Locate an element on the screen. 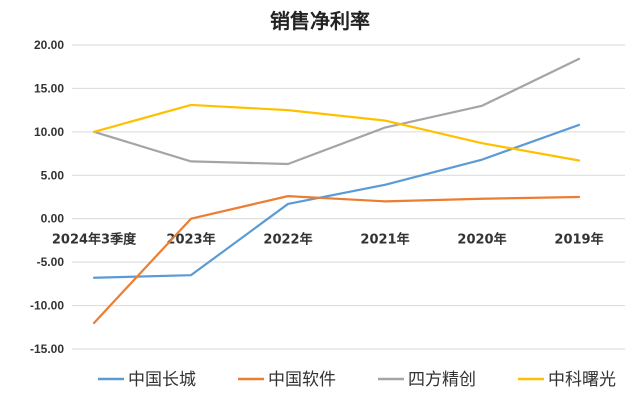 The image size is (640, 402). x-tick-label: 2019年 is located at coordinates (578, 240).